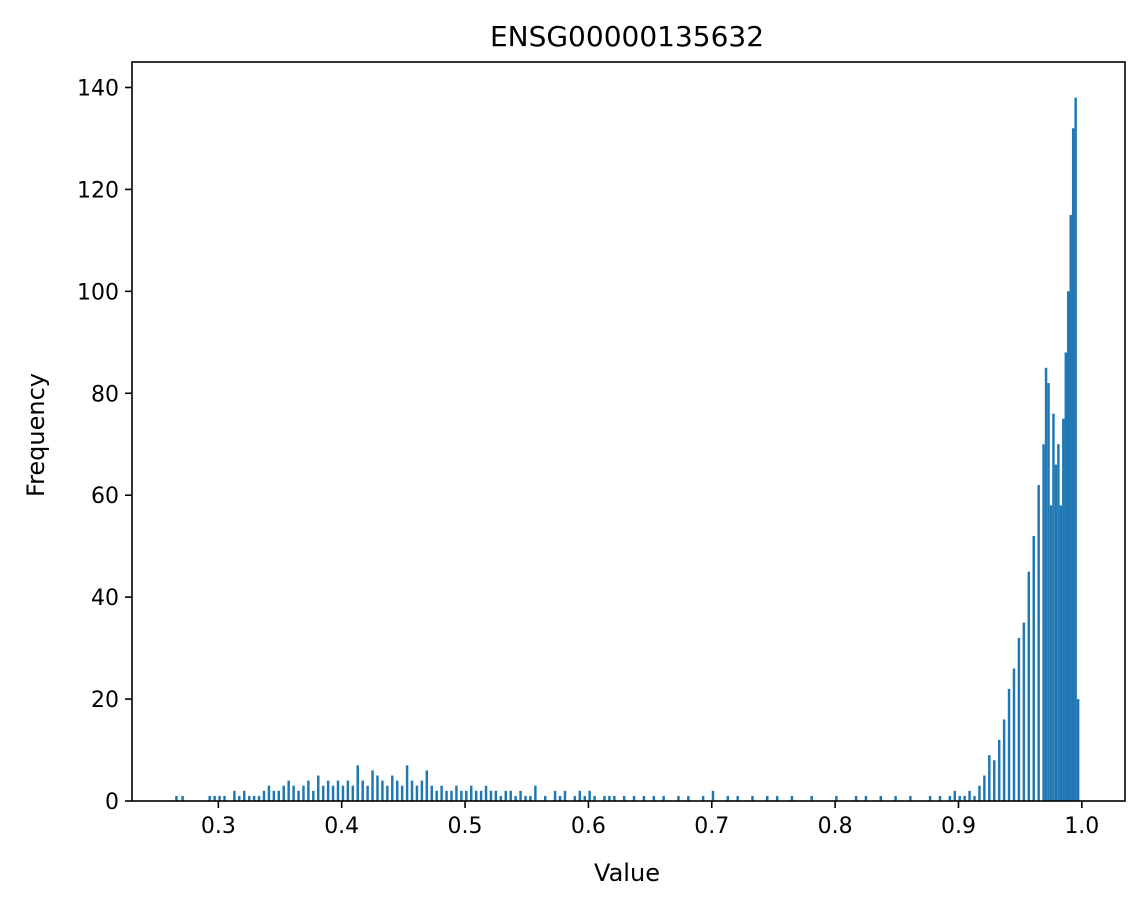  I want to click on y-tick-label: 40, so click(105, 598).